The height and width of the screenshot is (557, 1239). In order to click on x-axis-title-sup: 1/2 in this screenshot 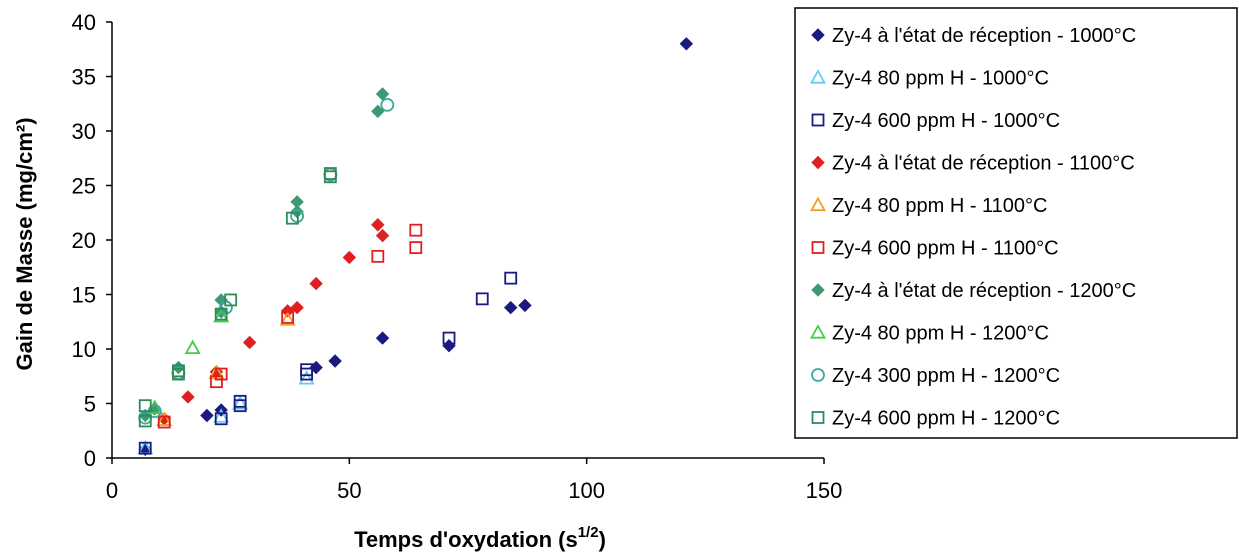, I will do `click(588, 532)`.